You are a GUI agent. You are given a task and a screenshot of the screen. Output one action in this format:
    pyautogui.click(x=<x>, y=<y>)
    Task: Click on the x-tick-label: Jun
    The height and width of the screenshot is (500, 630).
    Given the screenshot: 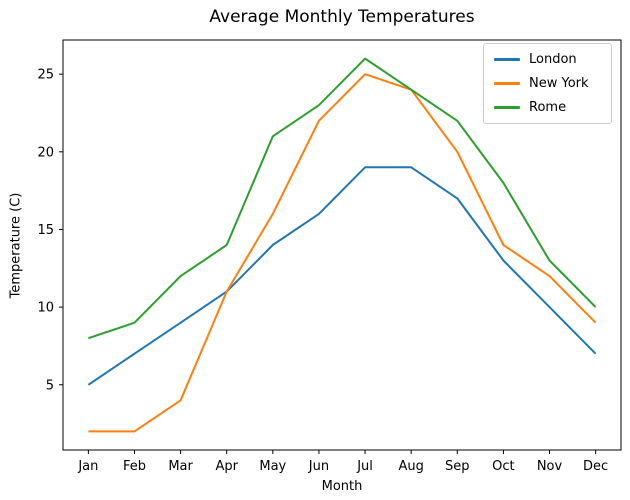 What is the action you would take?
    pyautogui.click(x=318, y=466)
    